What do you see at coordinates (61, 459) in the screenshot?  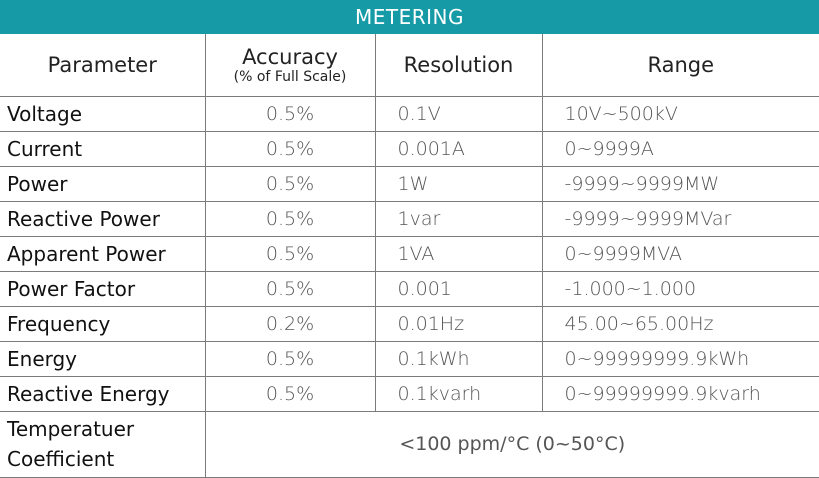 I see `temperature-label-line2: Coefficient` at bounding box center [61, 459].